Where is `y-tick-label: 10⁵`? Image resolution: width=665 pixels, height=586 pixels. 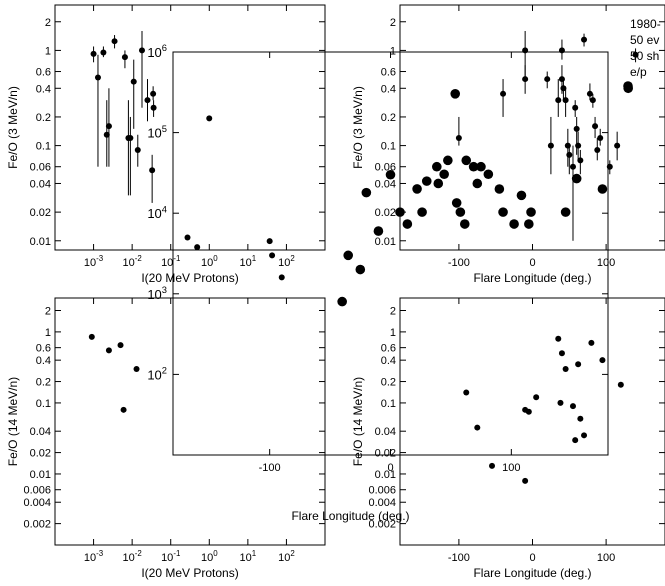 y-tick-label: 10⁵ is located at coordinates (157, 132).